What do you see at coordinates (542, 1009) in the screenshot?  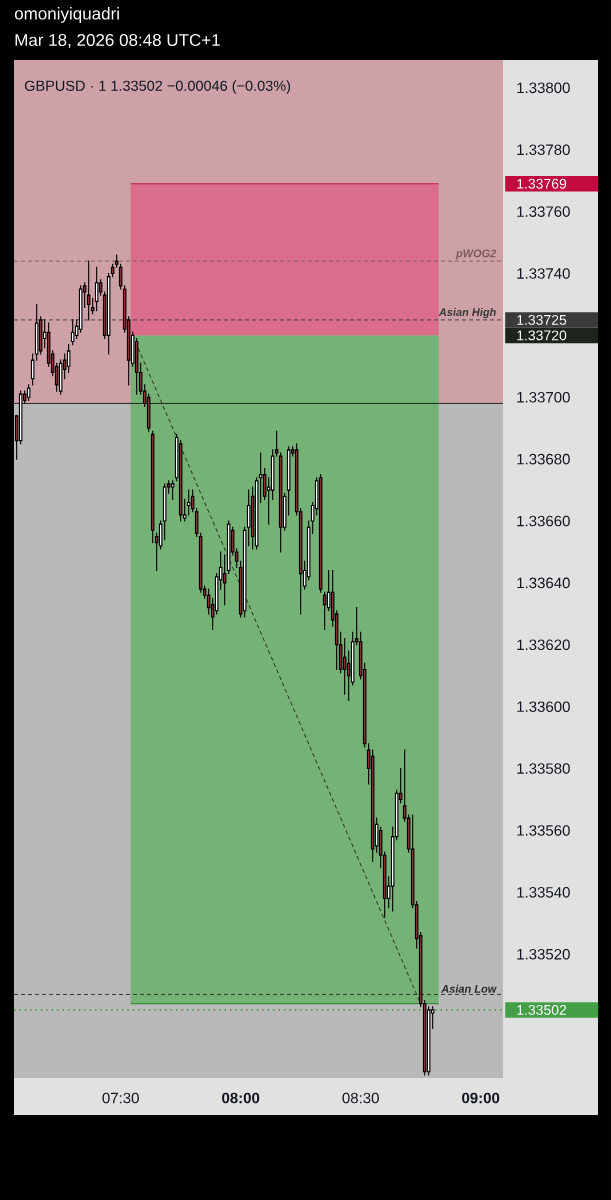 I see `y-tick-label: 1.33502` at bounding box center [542, 1009].